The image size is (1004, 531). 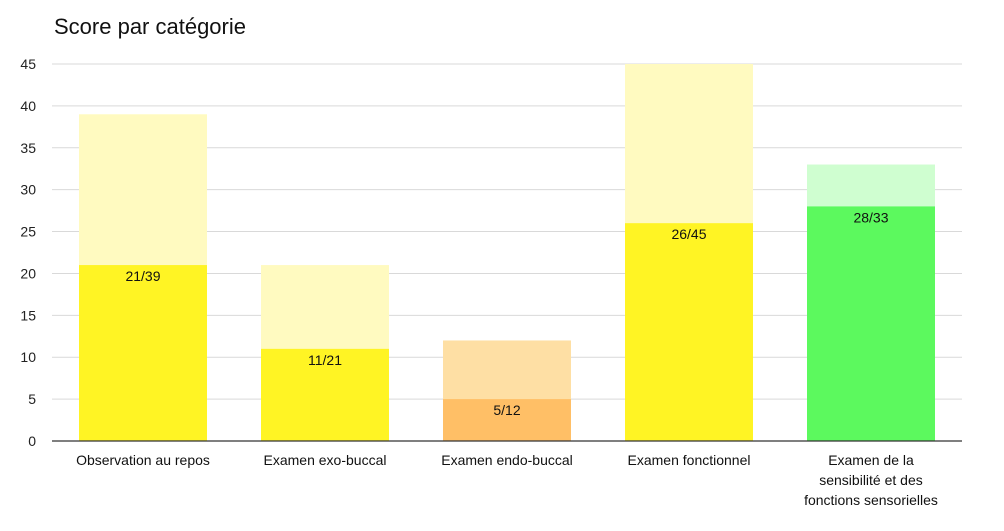 What do you see at coordinates (28, 273) in the screenshot?
I see `y-tick-label: 20` at bounding box center [28, 273].